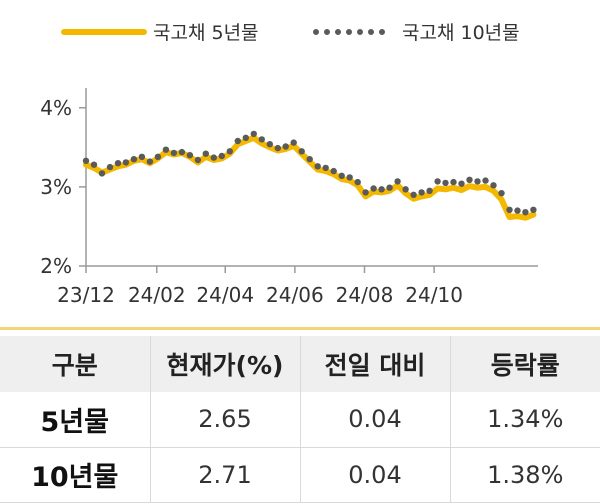  What do you see at coordinates (224, 419) in the screenshot?
I see `cell-current-price: 2.65` at bounding box center [224, 419].